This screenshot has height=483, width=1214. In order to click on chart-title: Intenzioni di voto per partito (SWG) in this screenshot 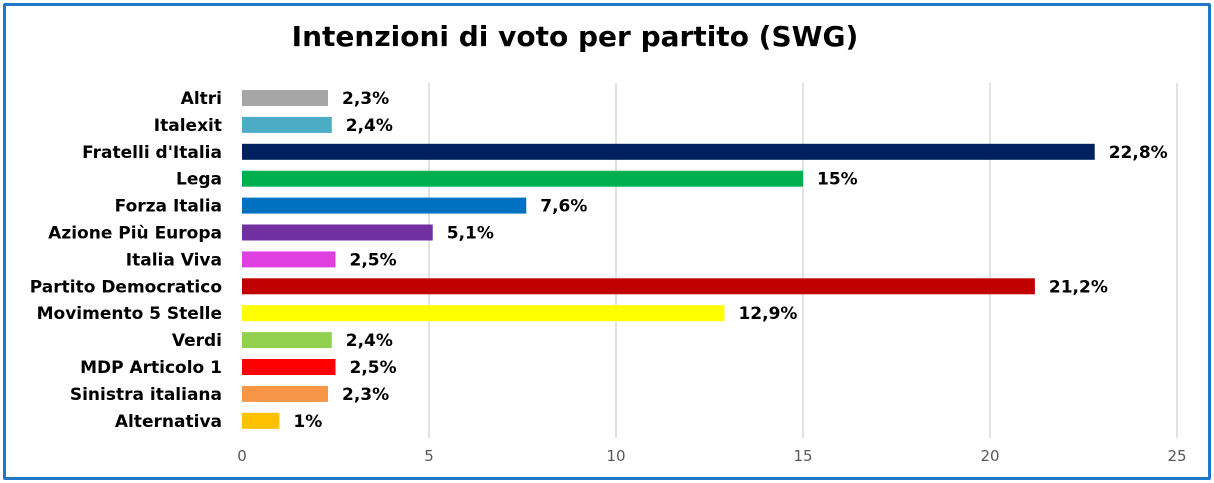, I will do `click(575, 36)`.